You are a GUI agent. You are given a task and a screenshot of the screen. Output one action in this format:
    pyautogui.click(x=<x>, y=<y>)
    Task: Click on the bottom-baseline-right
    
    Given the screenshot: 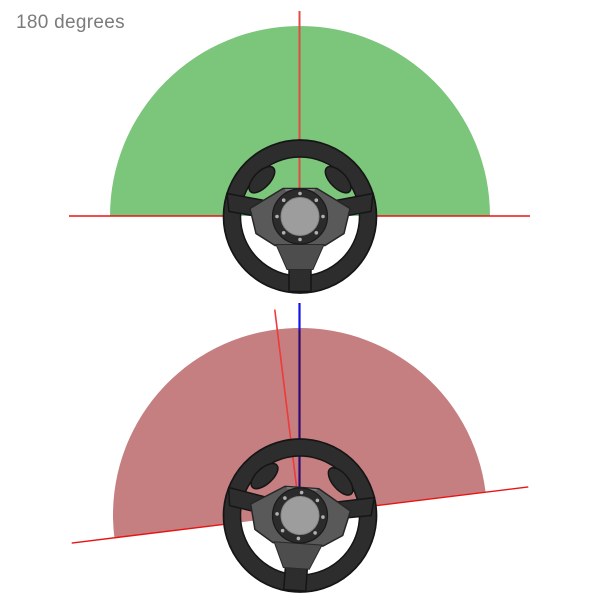 What is the action you would take?
    pyautogui.click(x=450, y=496)
    